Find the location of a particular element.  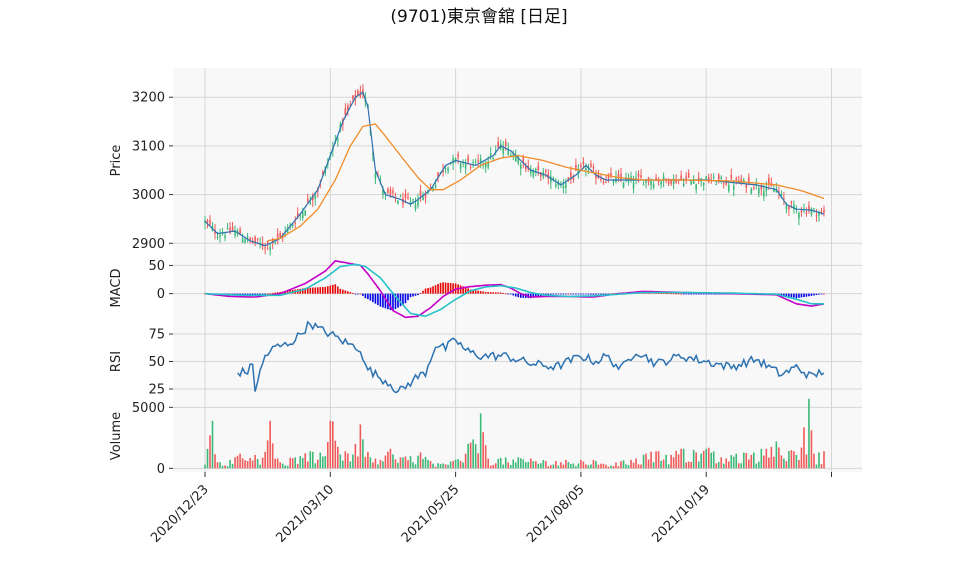

price-ytick-label: 3100 is located at coordinates (148, 146).